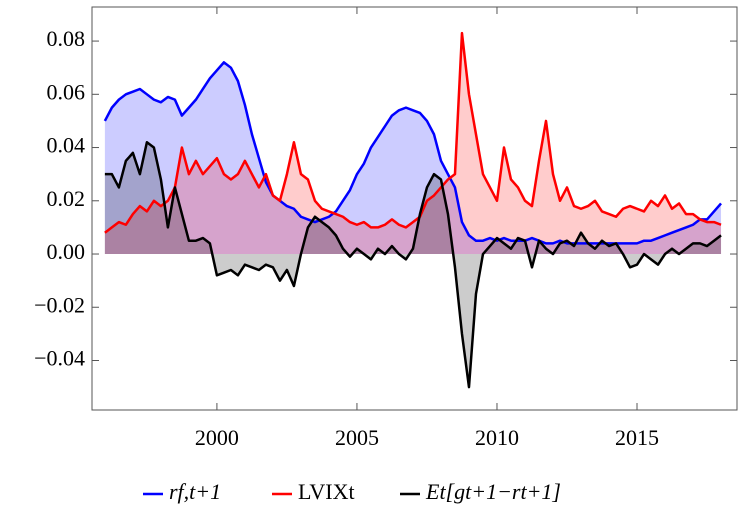  Describe the element at coordinates (637, 437) in the screenshot. I see `x-tick-label: 2015` at that location.